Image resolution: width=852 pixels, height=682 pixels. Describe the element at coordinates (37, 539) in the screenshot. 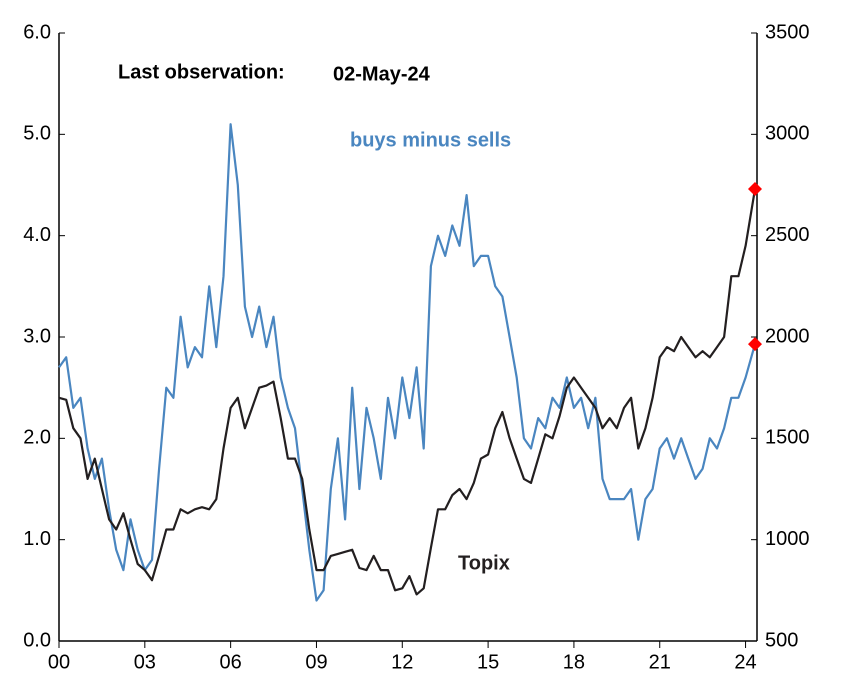

I see `y-tick-label: 1.0` at that location.